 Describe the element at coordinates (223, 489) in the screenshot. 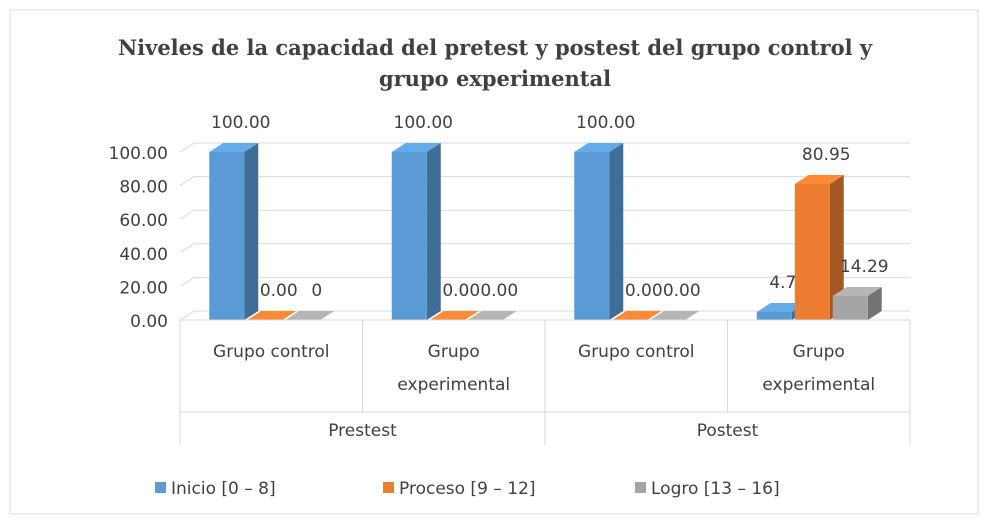

I see `legend-label: Inicio [0 – 8]` at that location.